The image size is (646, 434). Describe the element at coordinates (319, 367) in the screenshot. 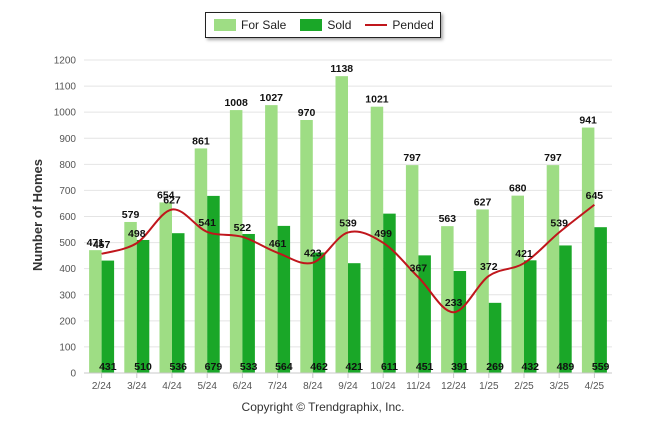

I see `data-label-sold: 462` at that location.